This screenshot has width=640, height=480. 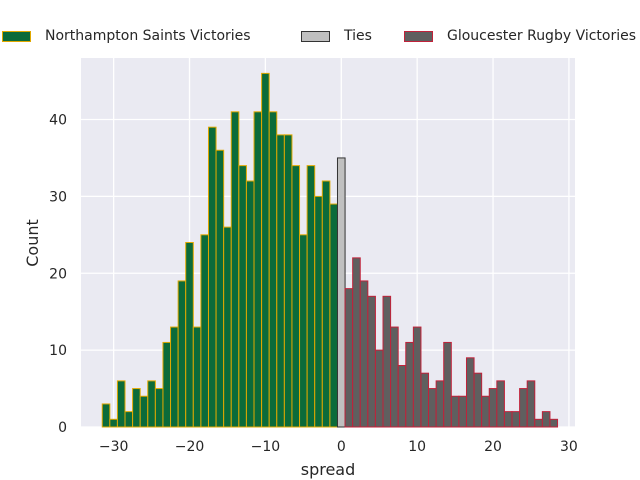 I want to click on legend-swatch-gloucester, so click(x=418, y=36).